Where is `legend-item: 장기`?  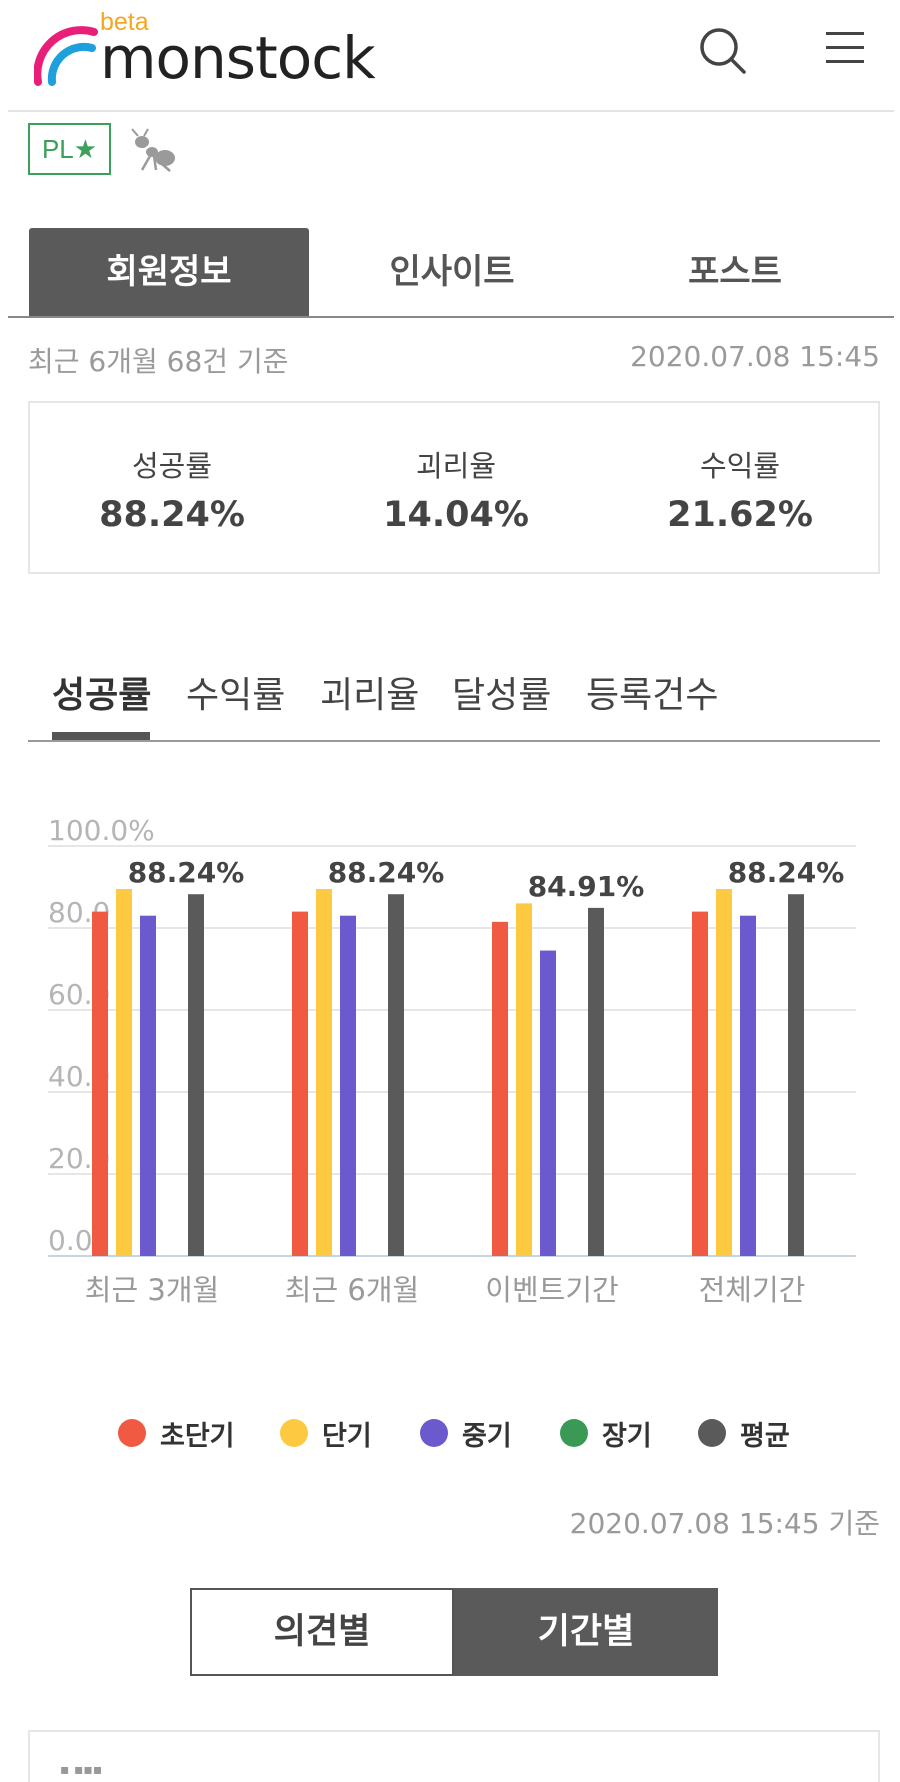 legend-item: 장기 is located at coordinates (606, 1433).